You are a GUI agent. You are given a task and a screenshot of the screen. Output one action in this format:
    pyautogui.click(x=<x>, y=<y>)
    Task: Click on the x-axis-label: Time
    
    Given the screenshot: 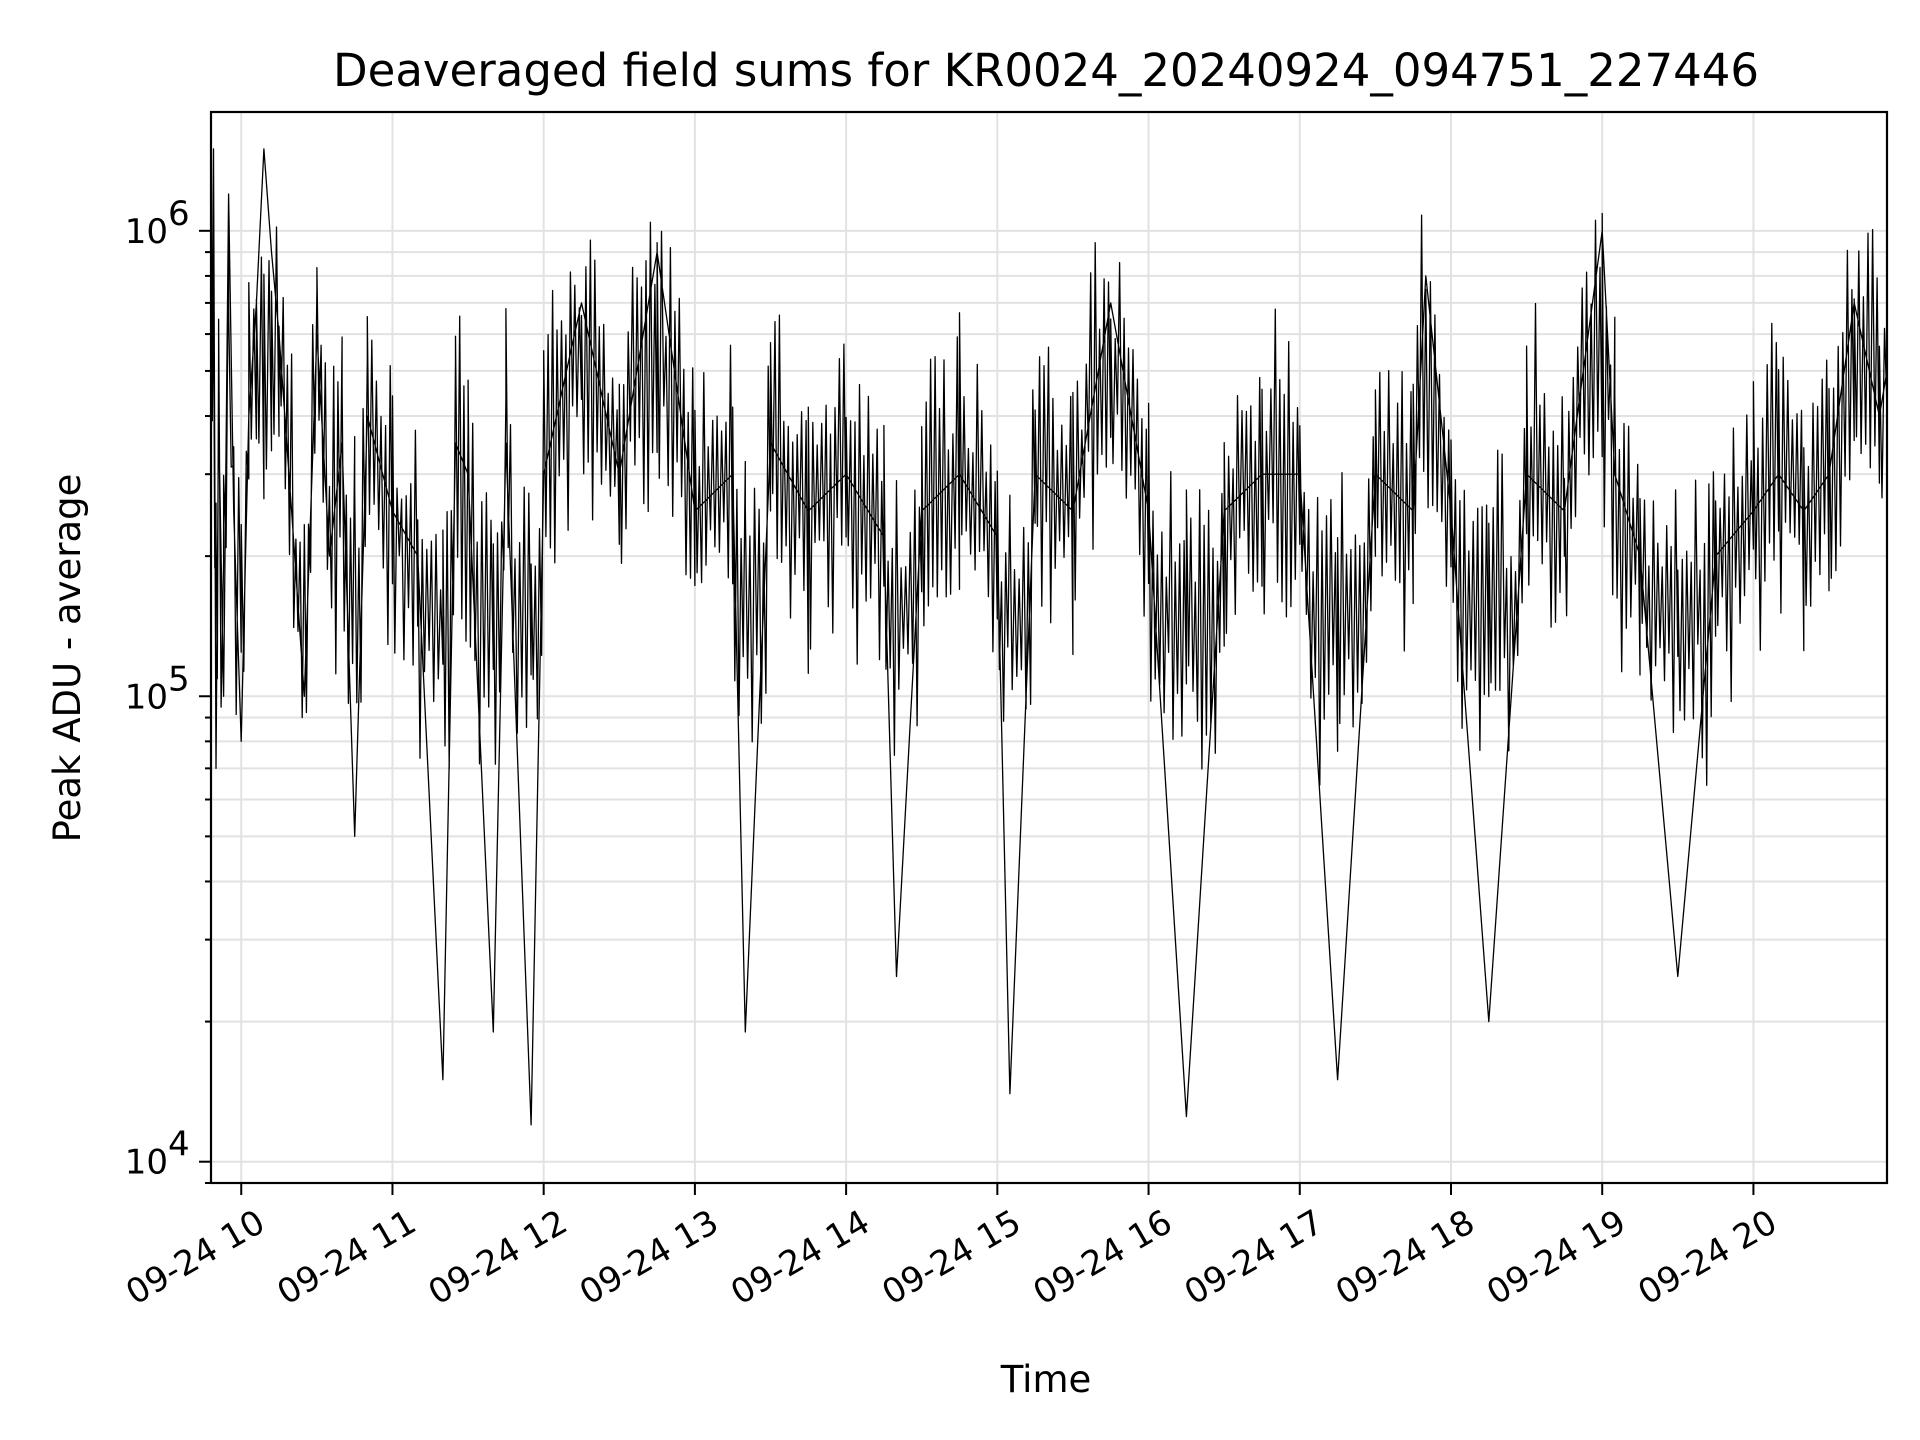 What is the action you would take?
    pyautogui.click(x=1046, y=1379)
    